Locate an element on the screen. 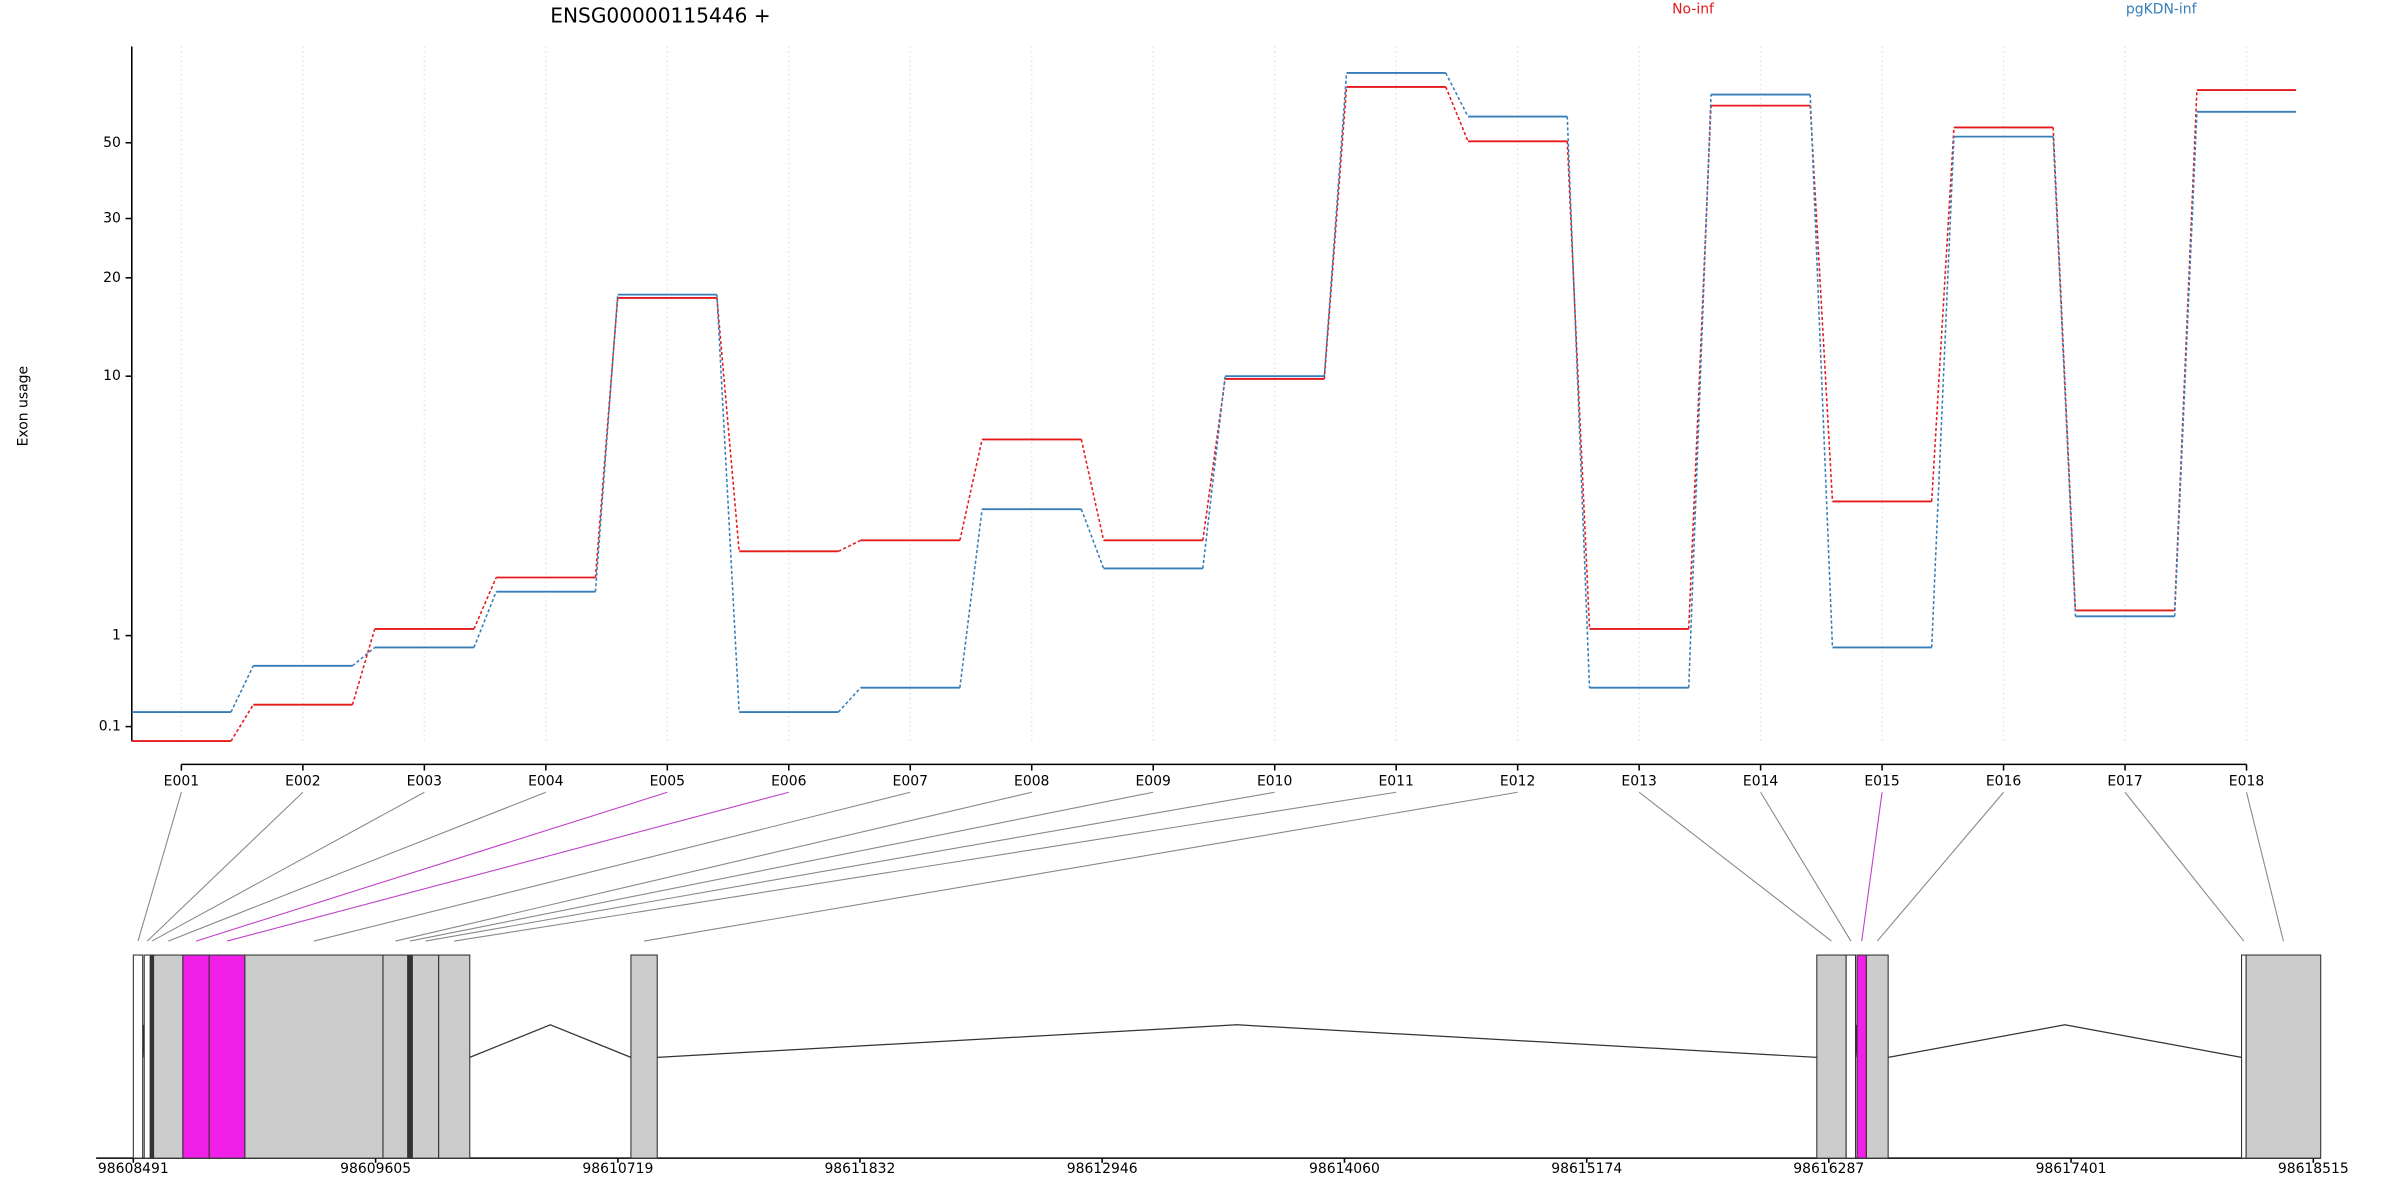  x-tick-label: E018 is located at coordinates (2246, 781).